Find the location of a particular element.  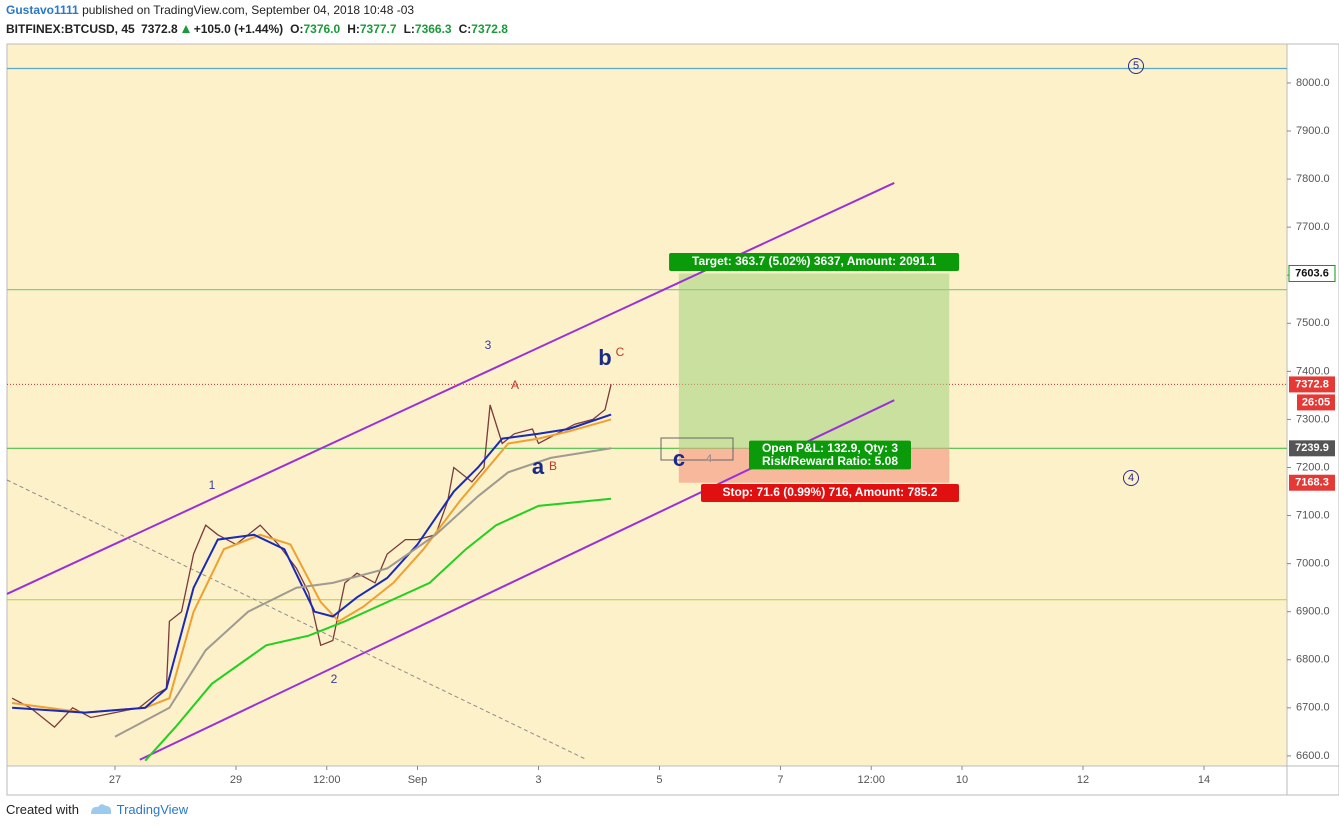

stop-label: Stop: 71.6 (0.99%) 716, Amount: 785.2 is located at coordinates (830, 492).